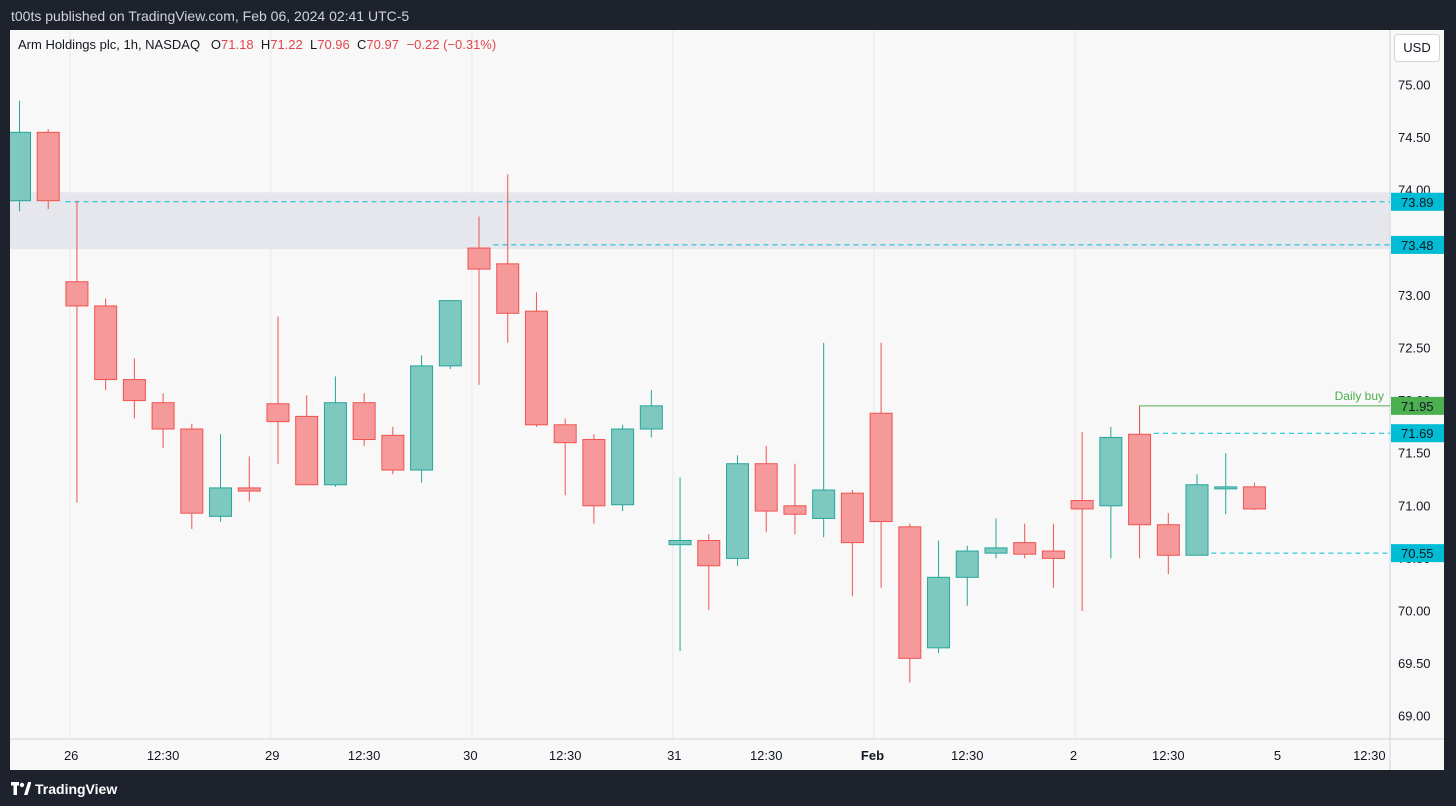 This screenshot has height=806, width=1456. Describe the element at coordinates (237, 44) in the screenshot. I see `open-value: 71.18` at that location.